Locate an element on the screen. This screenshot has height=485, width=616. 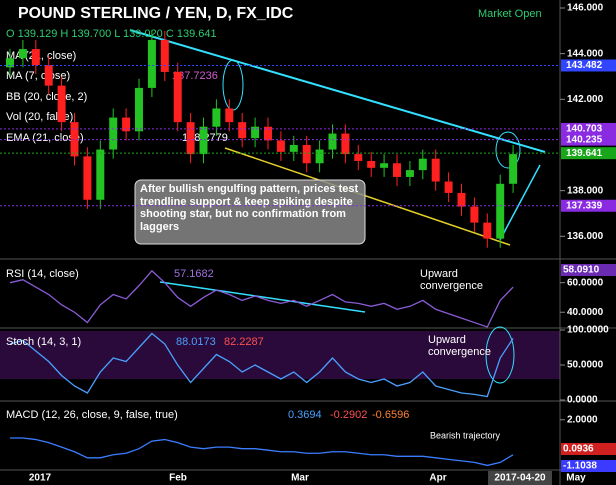
note-text: Bearish trajectory is located at coordinates (465, 435).